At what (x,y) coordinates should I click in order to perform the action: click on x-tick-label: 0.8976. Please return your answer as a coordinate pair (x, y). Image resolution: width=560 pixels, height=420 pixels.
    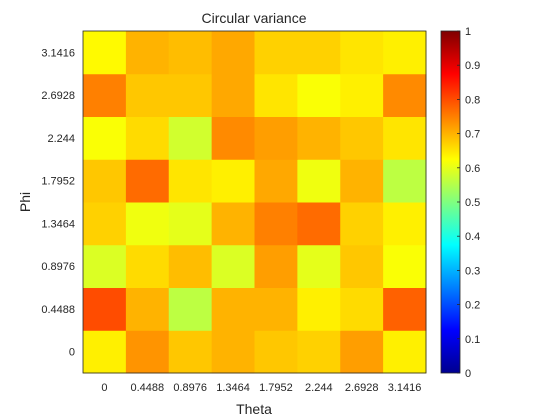
    Looking at the image, I should click on (190, 388).